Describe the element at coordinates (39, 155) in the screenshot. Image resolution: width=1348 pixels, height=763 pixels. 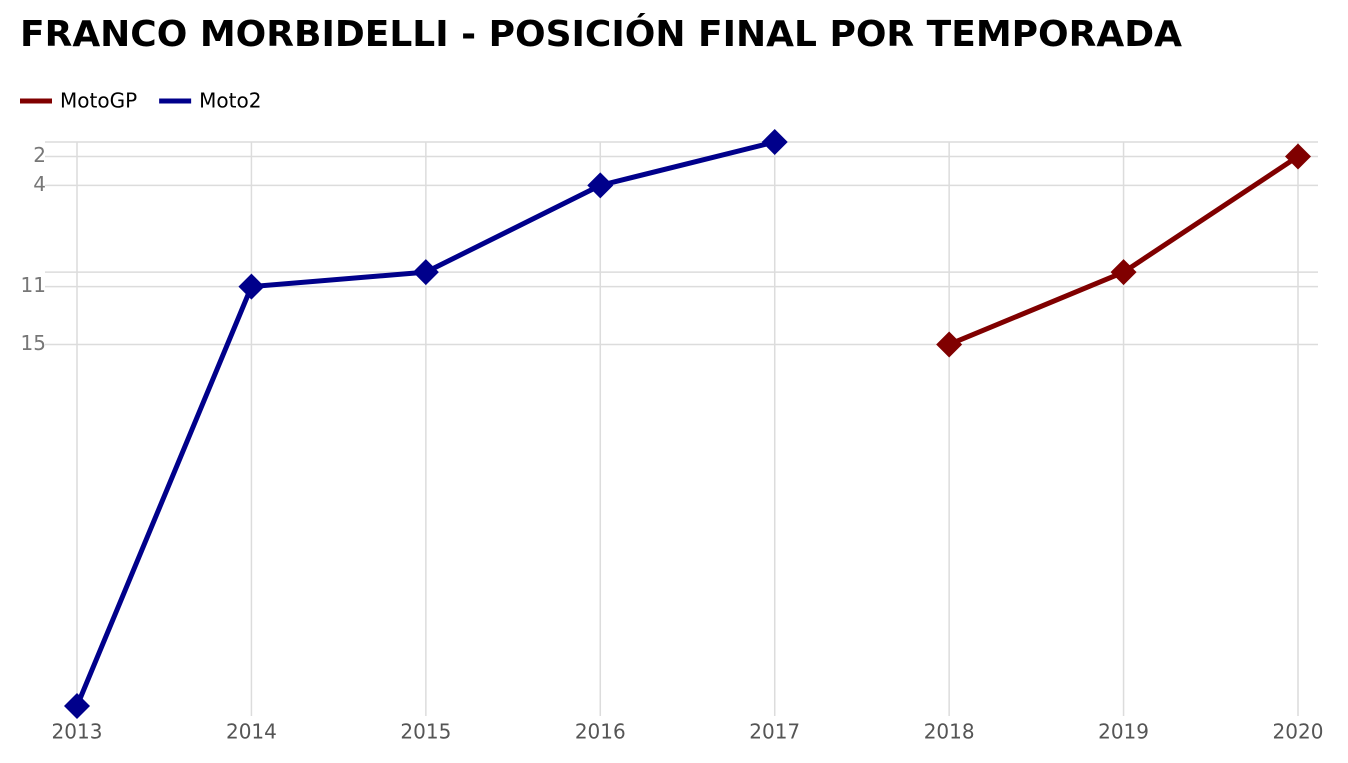
I see `y-tick-label: 2` at that location.